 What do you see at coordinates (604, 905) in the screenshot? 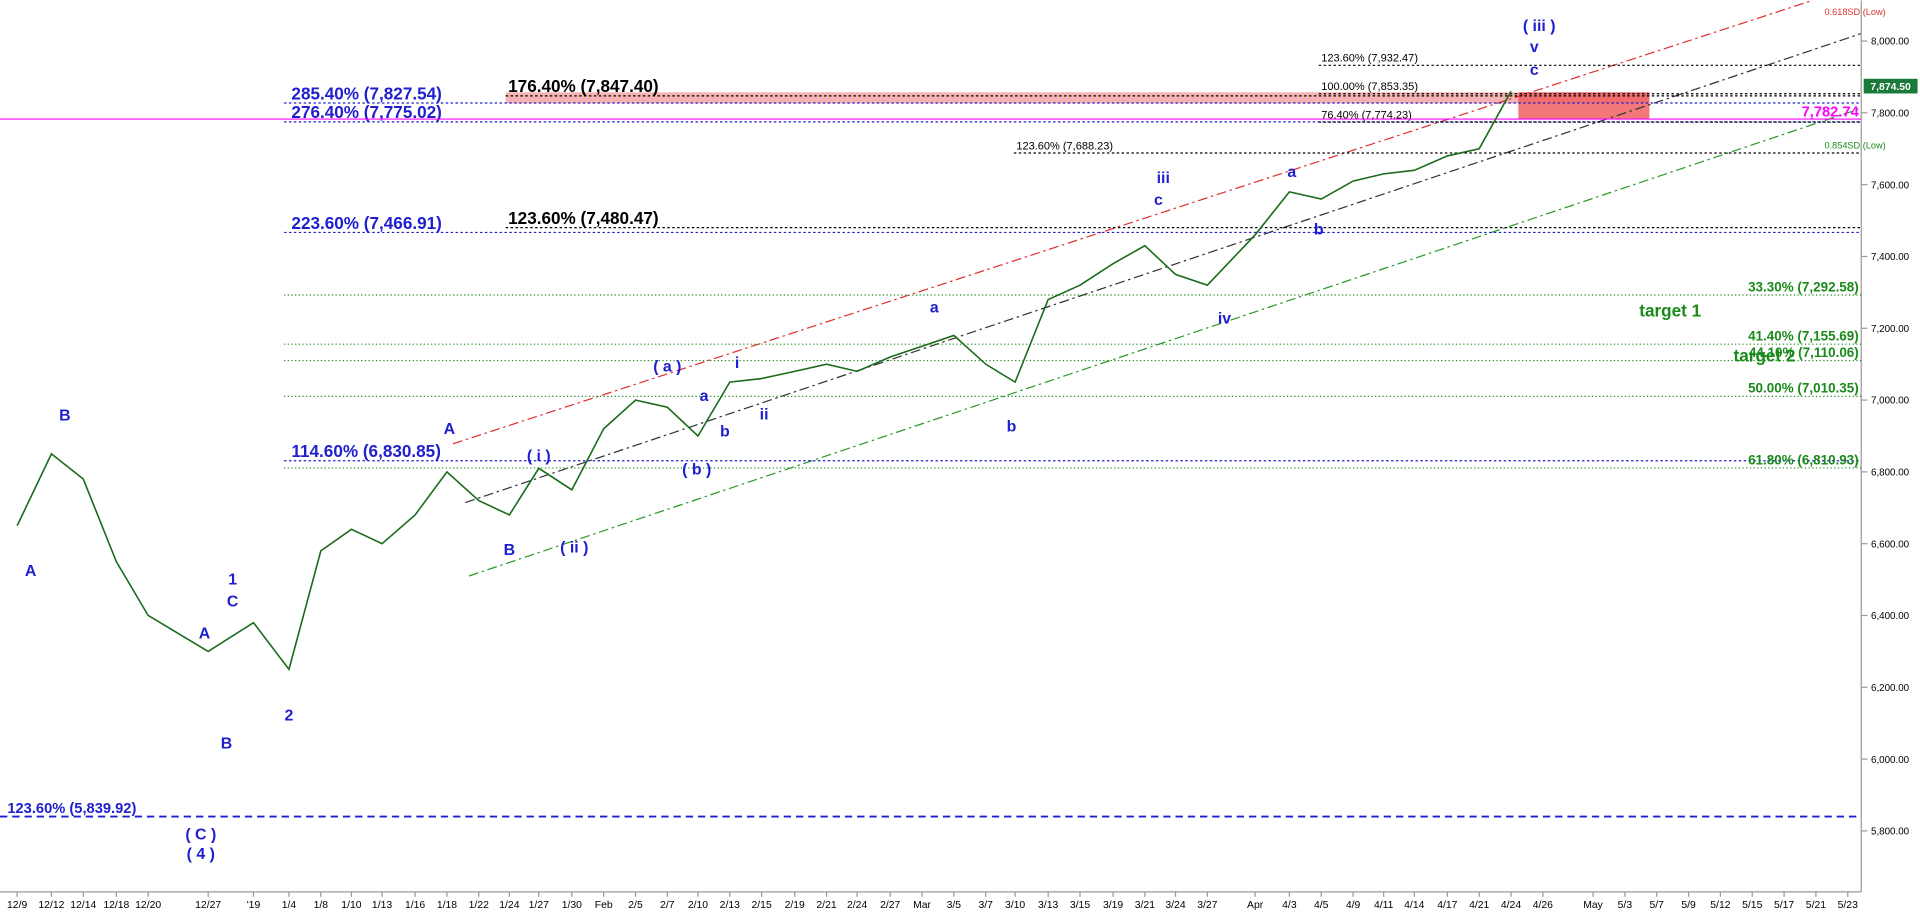
I see `x-tick-label: Feb` at bounding box center [604, 905].